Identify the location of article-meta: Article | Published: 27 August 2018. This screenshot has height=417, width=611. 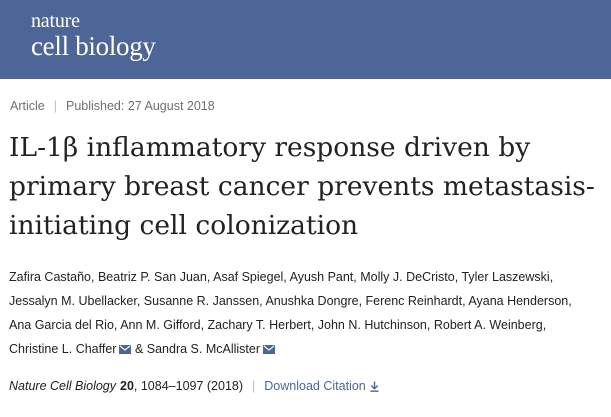
(112, 106).